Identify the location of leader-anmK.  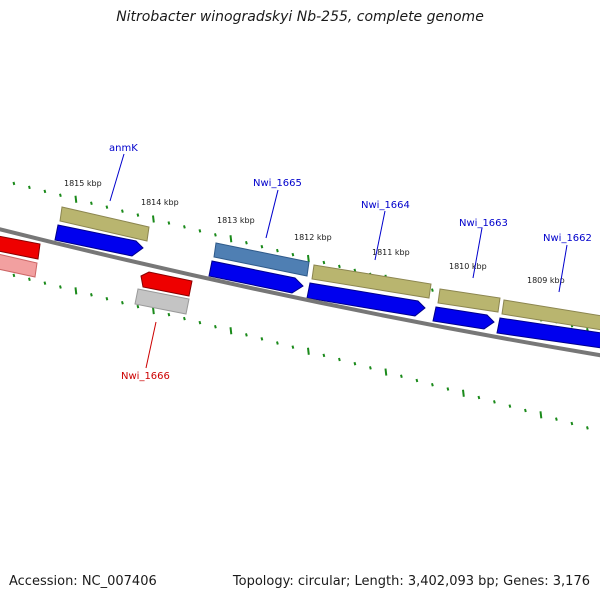
(117, 177).